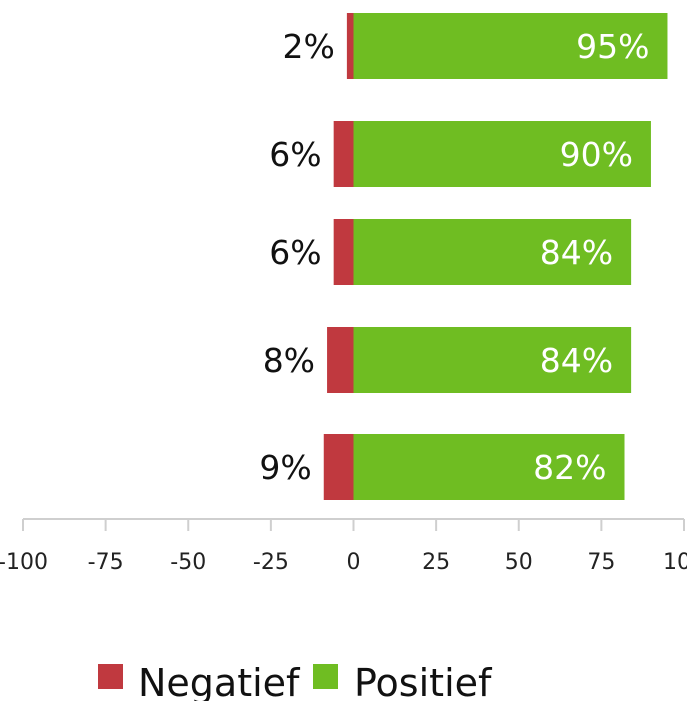 Image resolution: width=687 pixels, height=701 pixels. What do you see at coordinates (423, 681) in the screenshot?
I see `legend-label-positief: Positief` at bounding box center [423, 681].